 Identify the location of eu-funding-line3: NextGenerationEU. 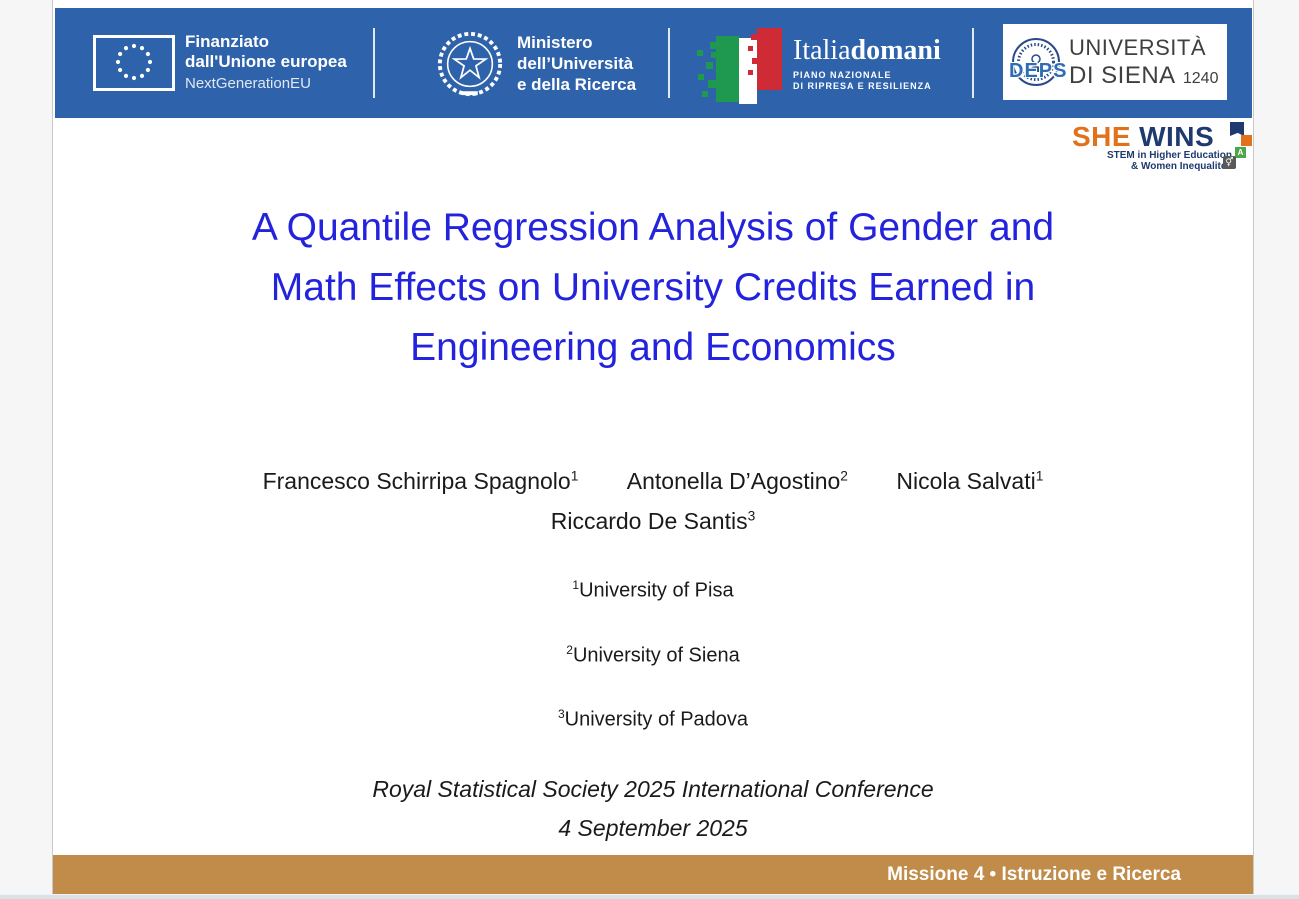
(248, 83).